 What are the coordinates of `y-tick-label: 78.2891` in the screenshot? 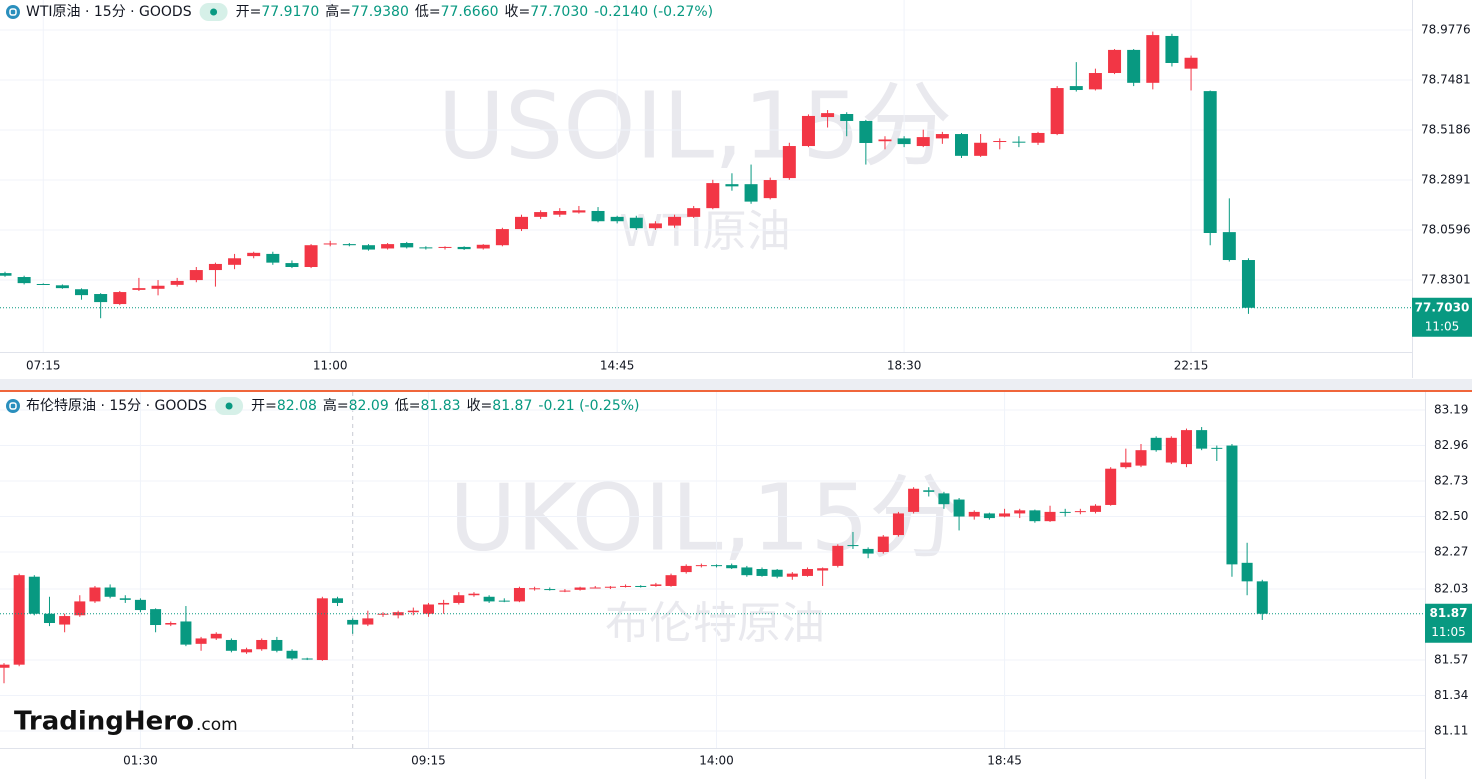 It's located at (1446, 180).